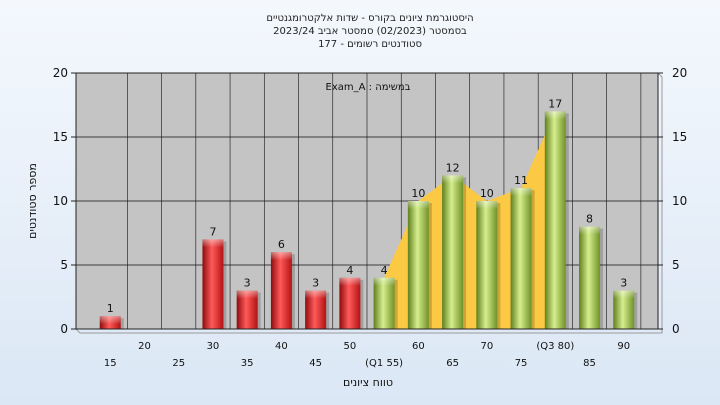  I want to click on data-label: 6, so click(281, 244).